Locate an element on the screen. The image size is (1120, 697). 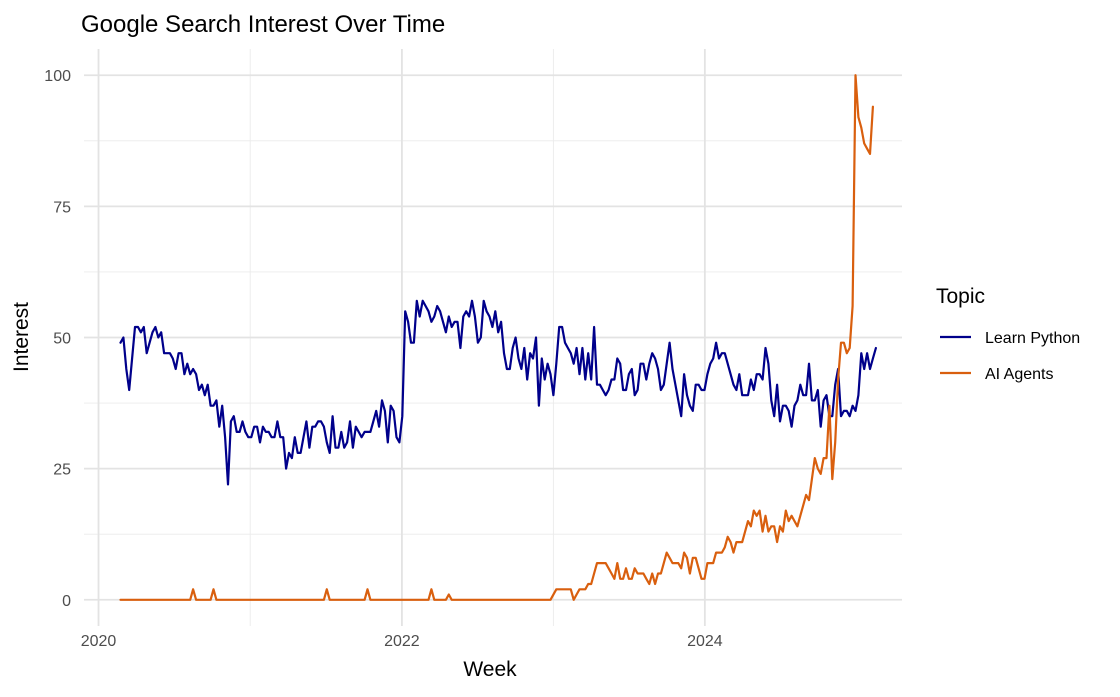
y-tick-label: 100 is located at coordinates (57, 76).